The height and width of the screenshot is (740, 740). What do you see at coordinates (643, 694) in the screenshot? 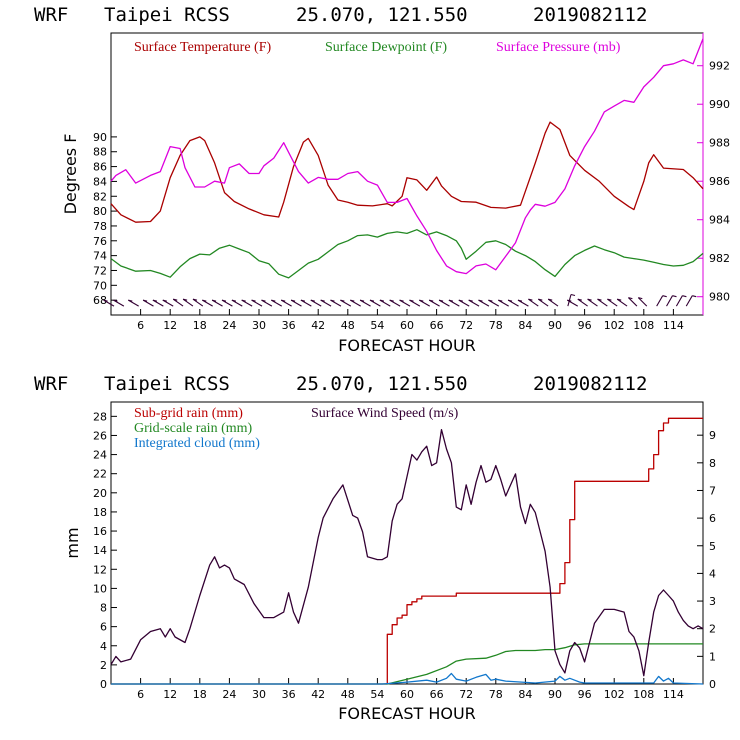
I see `x-tick-label: 108` at bounding box center [643, 694].